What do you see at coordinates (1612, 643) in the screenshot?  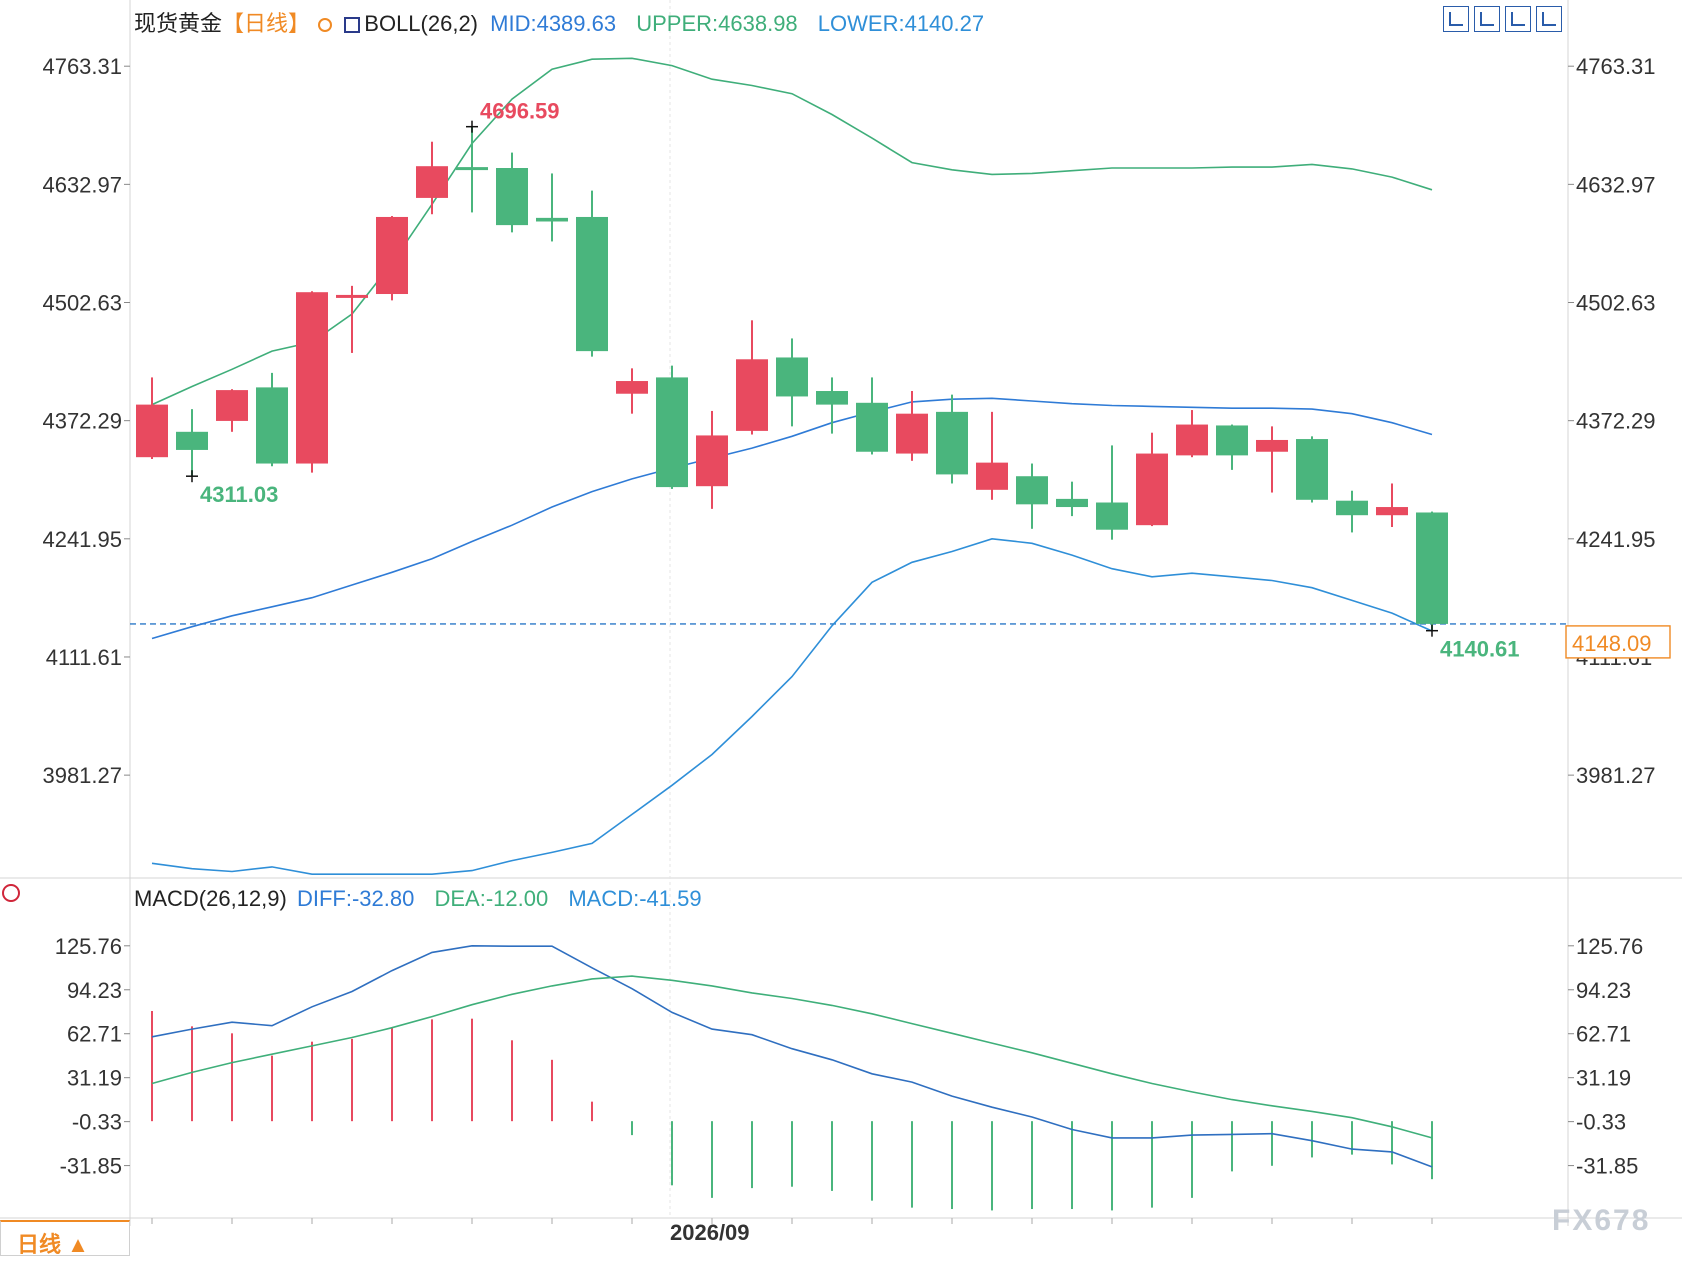 I see `last-price-label: 4148.09` at bounding box center [1612, 643].